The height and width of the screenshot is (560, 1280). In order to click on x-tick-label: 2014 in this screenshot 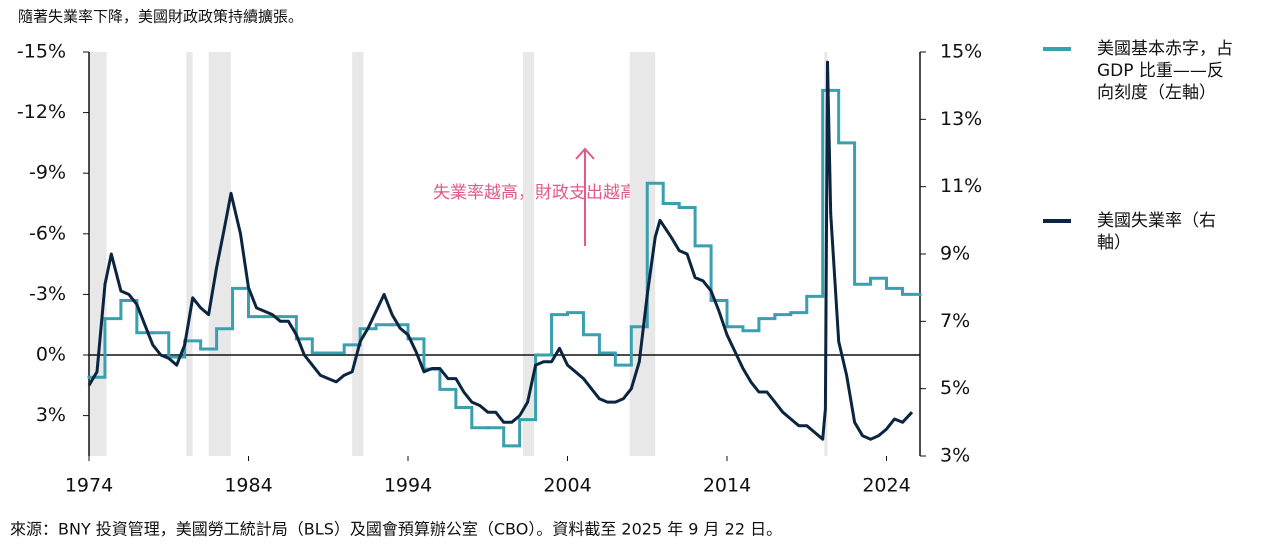, I will do `click(727, 486)`.